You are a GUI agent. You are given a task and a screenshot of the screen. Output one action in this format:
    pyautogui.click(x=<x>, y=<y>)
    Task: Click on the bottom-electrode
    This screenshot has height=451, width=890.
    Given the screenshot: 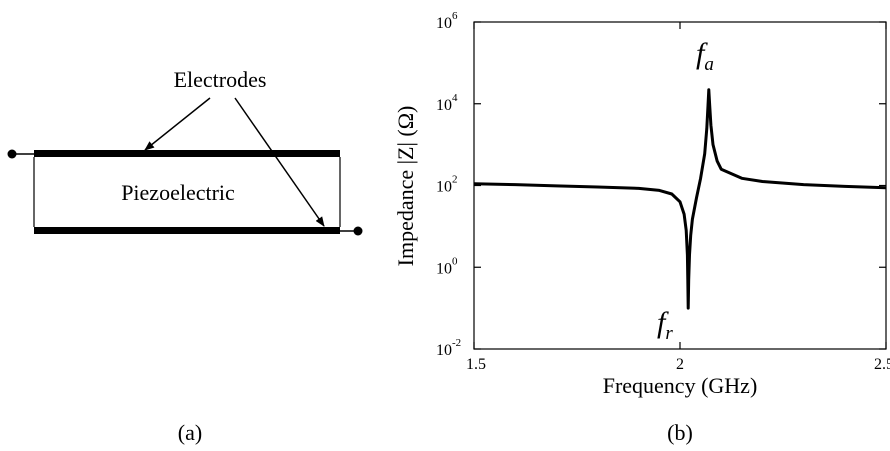 What is the action you would take?
    pyautogui.click(x=187, y=230)
    